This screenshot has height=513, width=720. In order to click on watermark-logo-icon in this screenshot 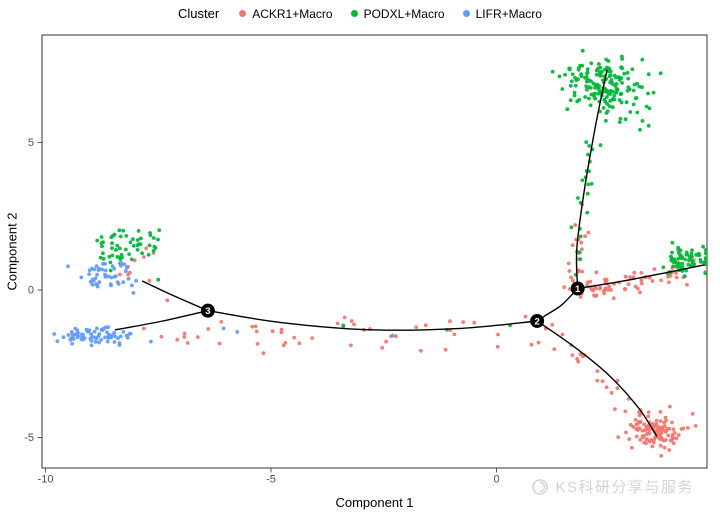, I will do `click(540, 486)`.